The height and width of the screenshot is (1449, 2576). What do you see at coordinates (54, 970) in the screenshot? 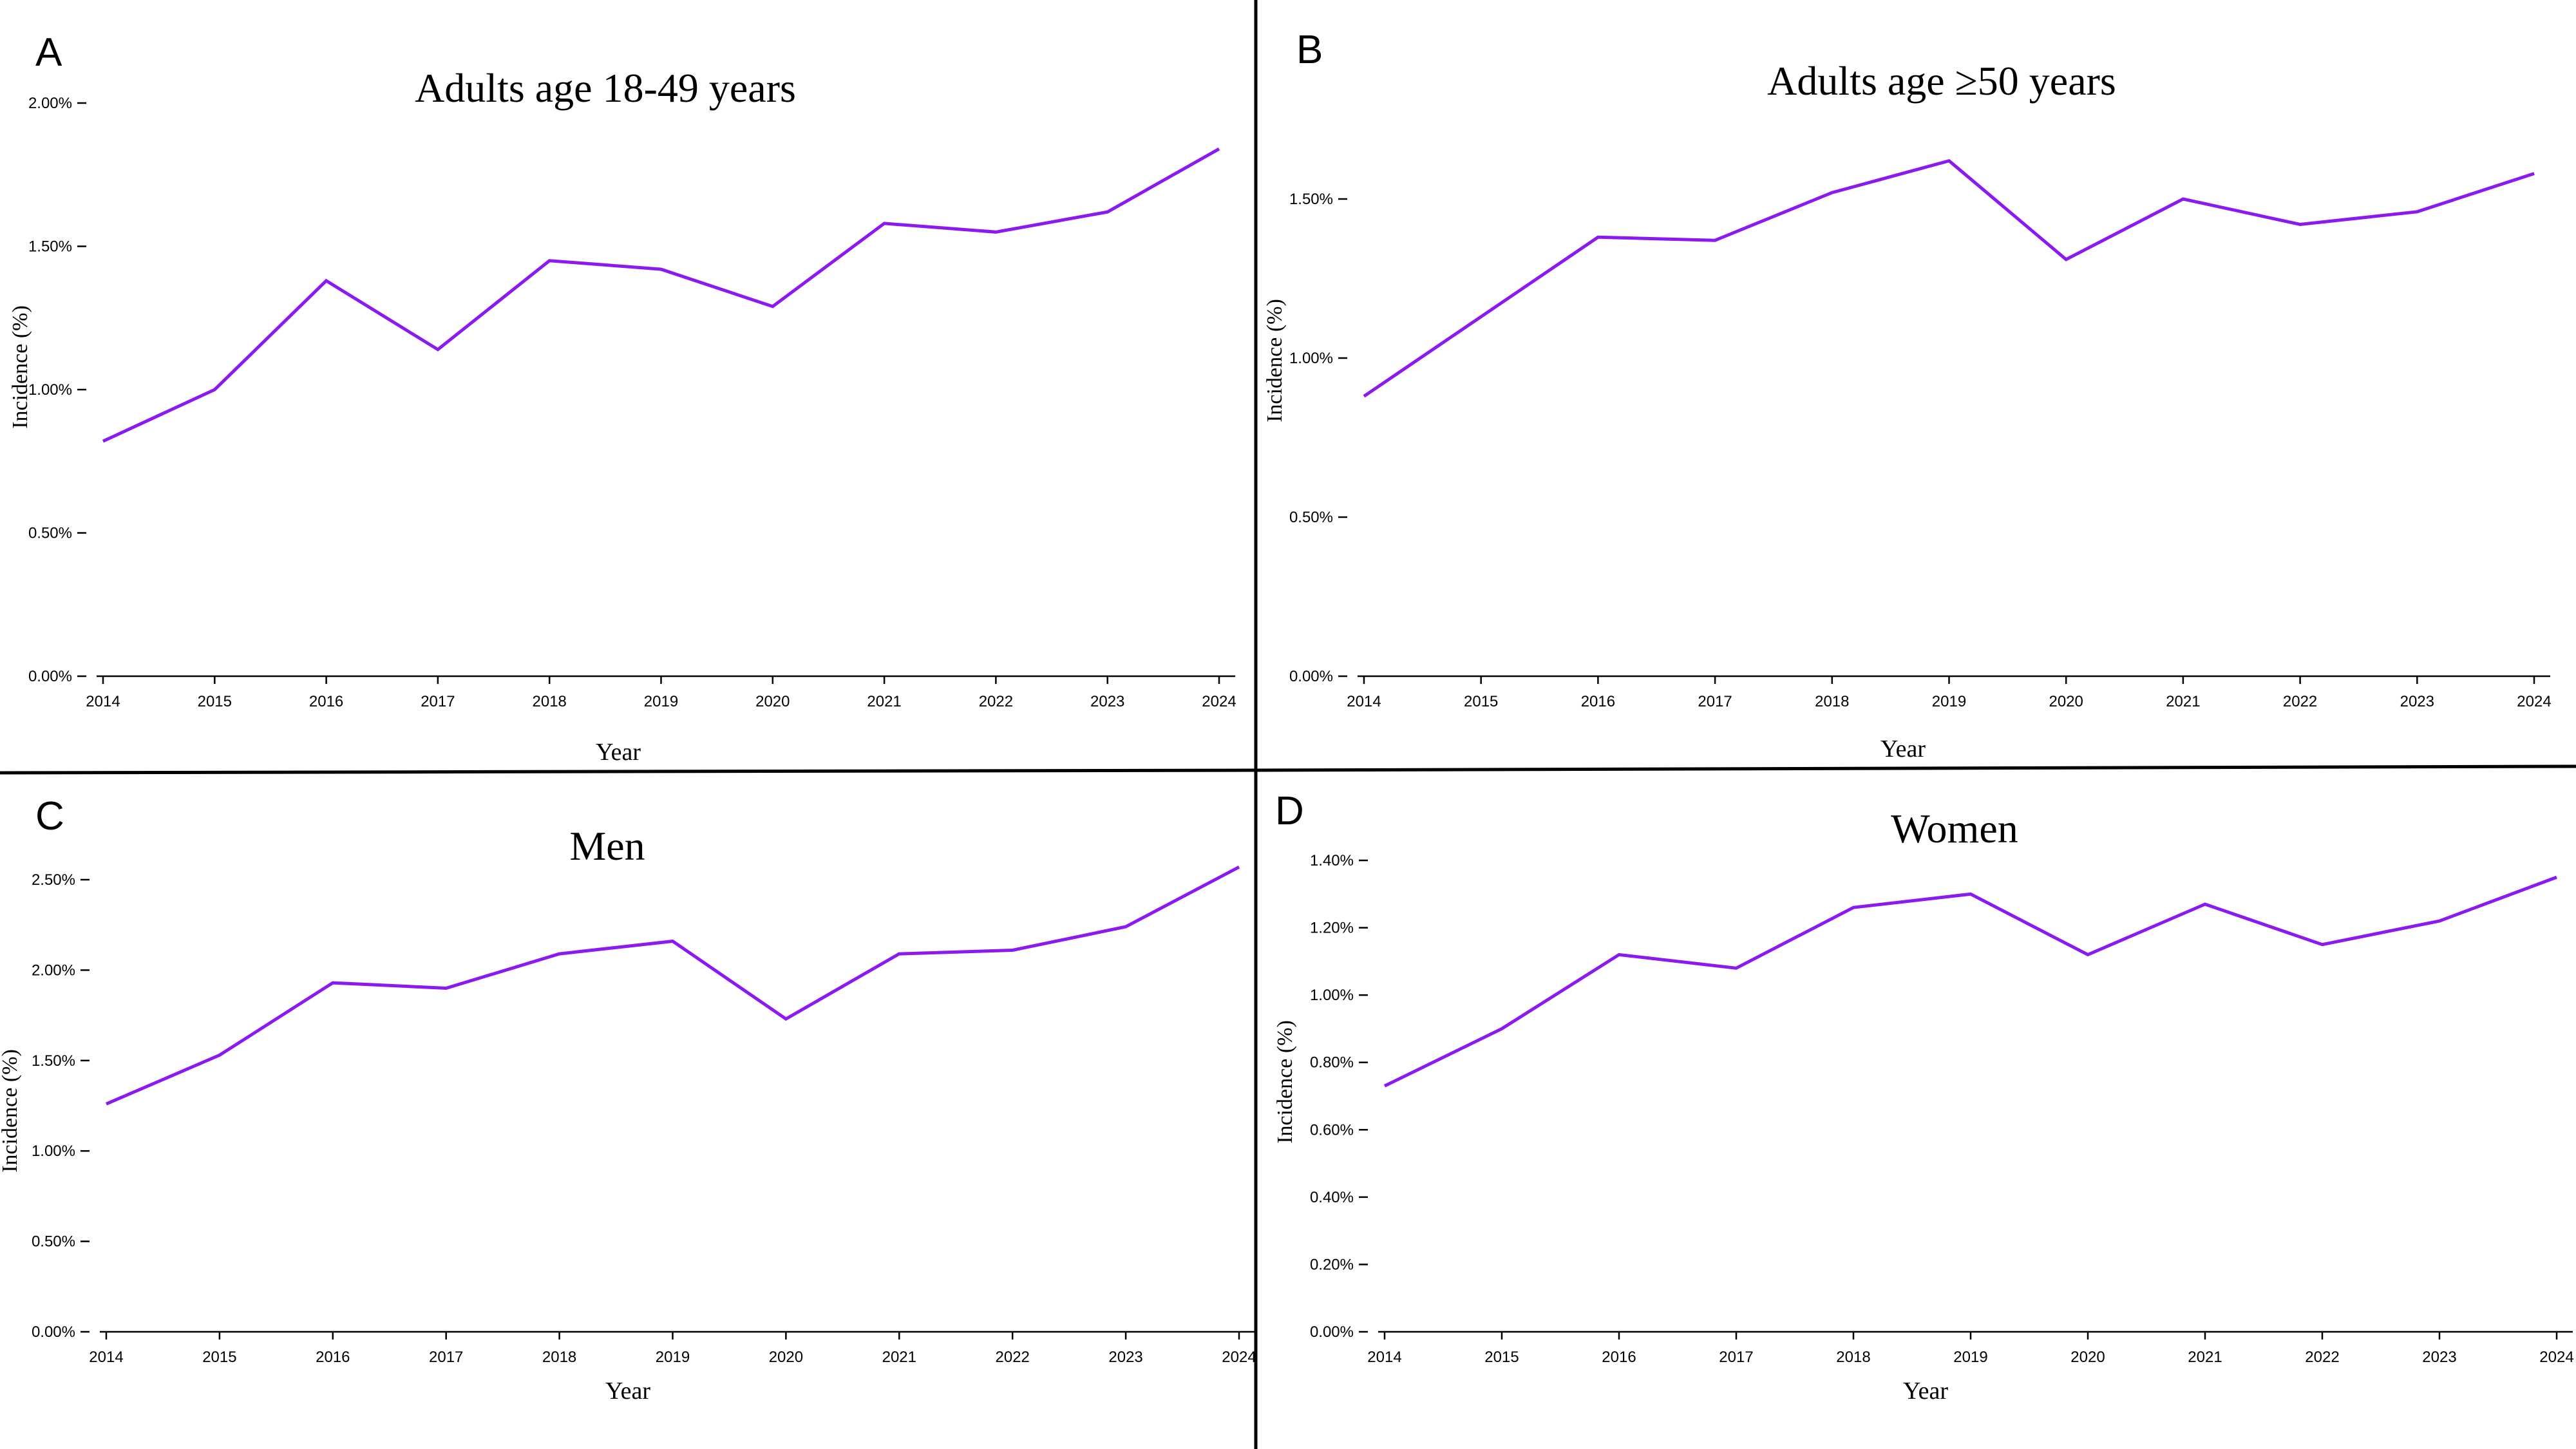
I see `y-tick-label: 2.00%` at bounding box center [54, 970].